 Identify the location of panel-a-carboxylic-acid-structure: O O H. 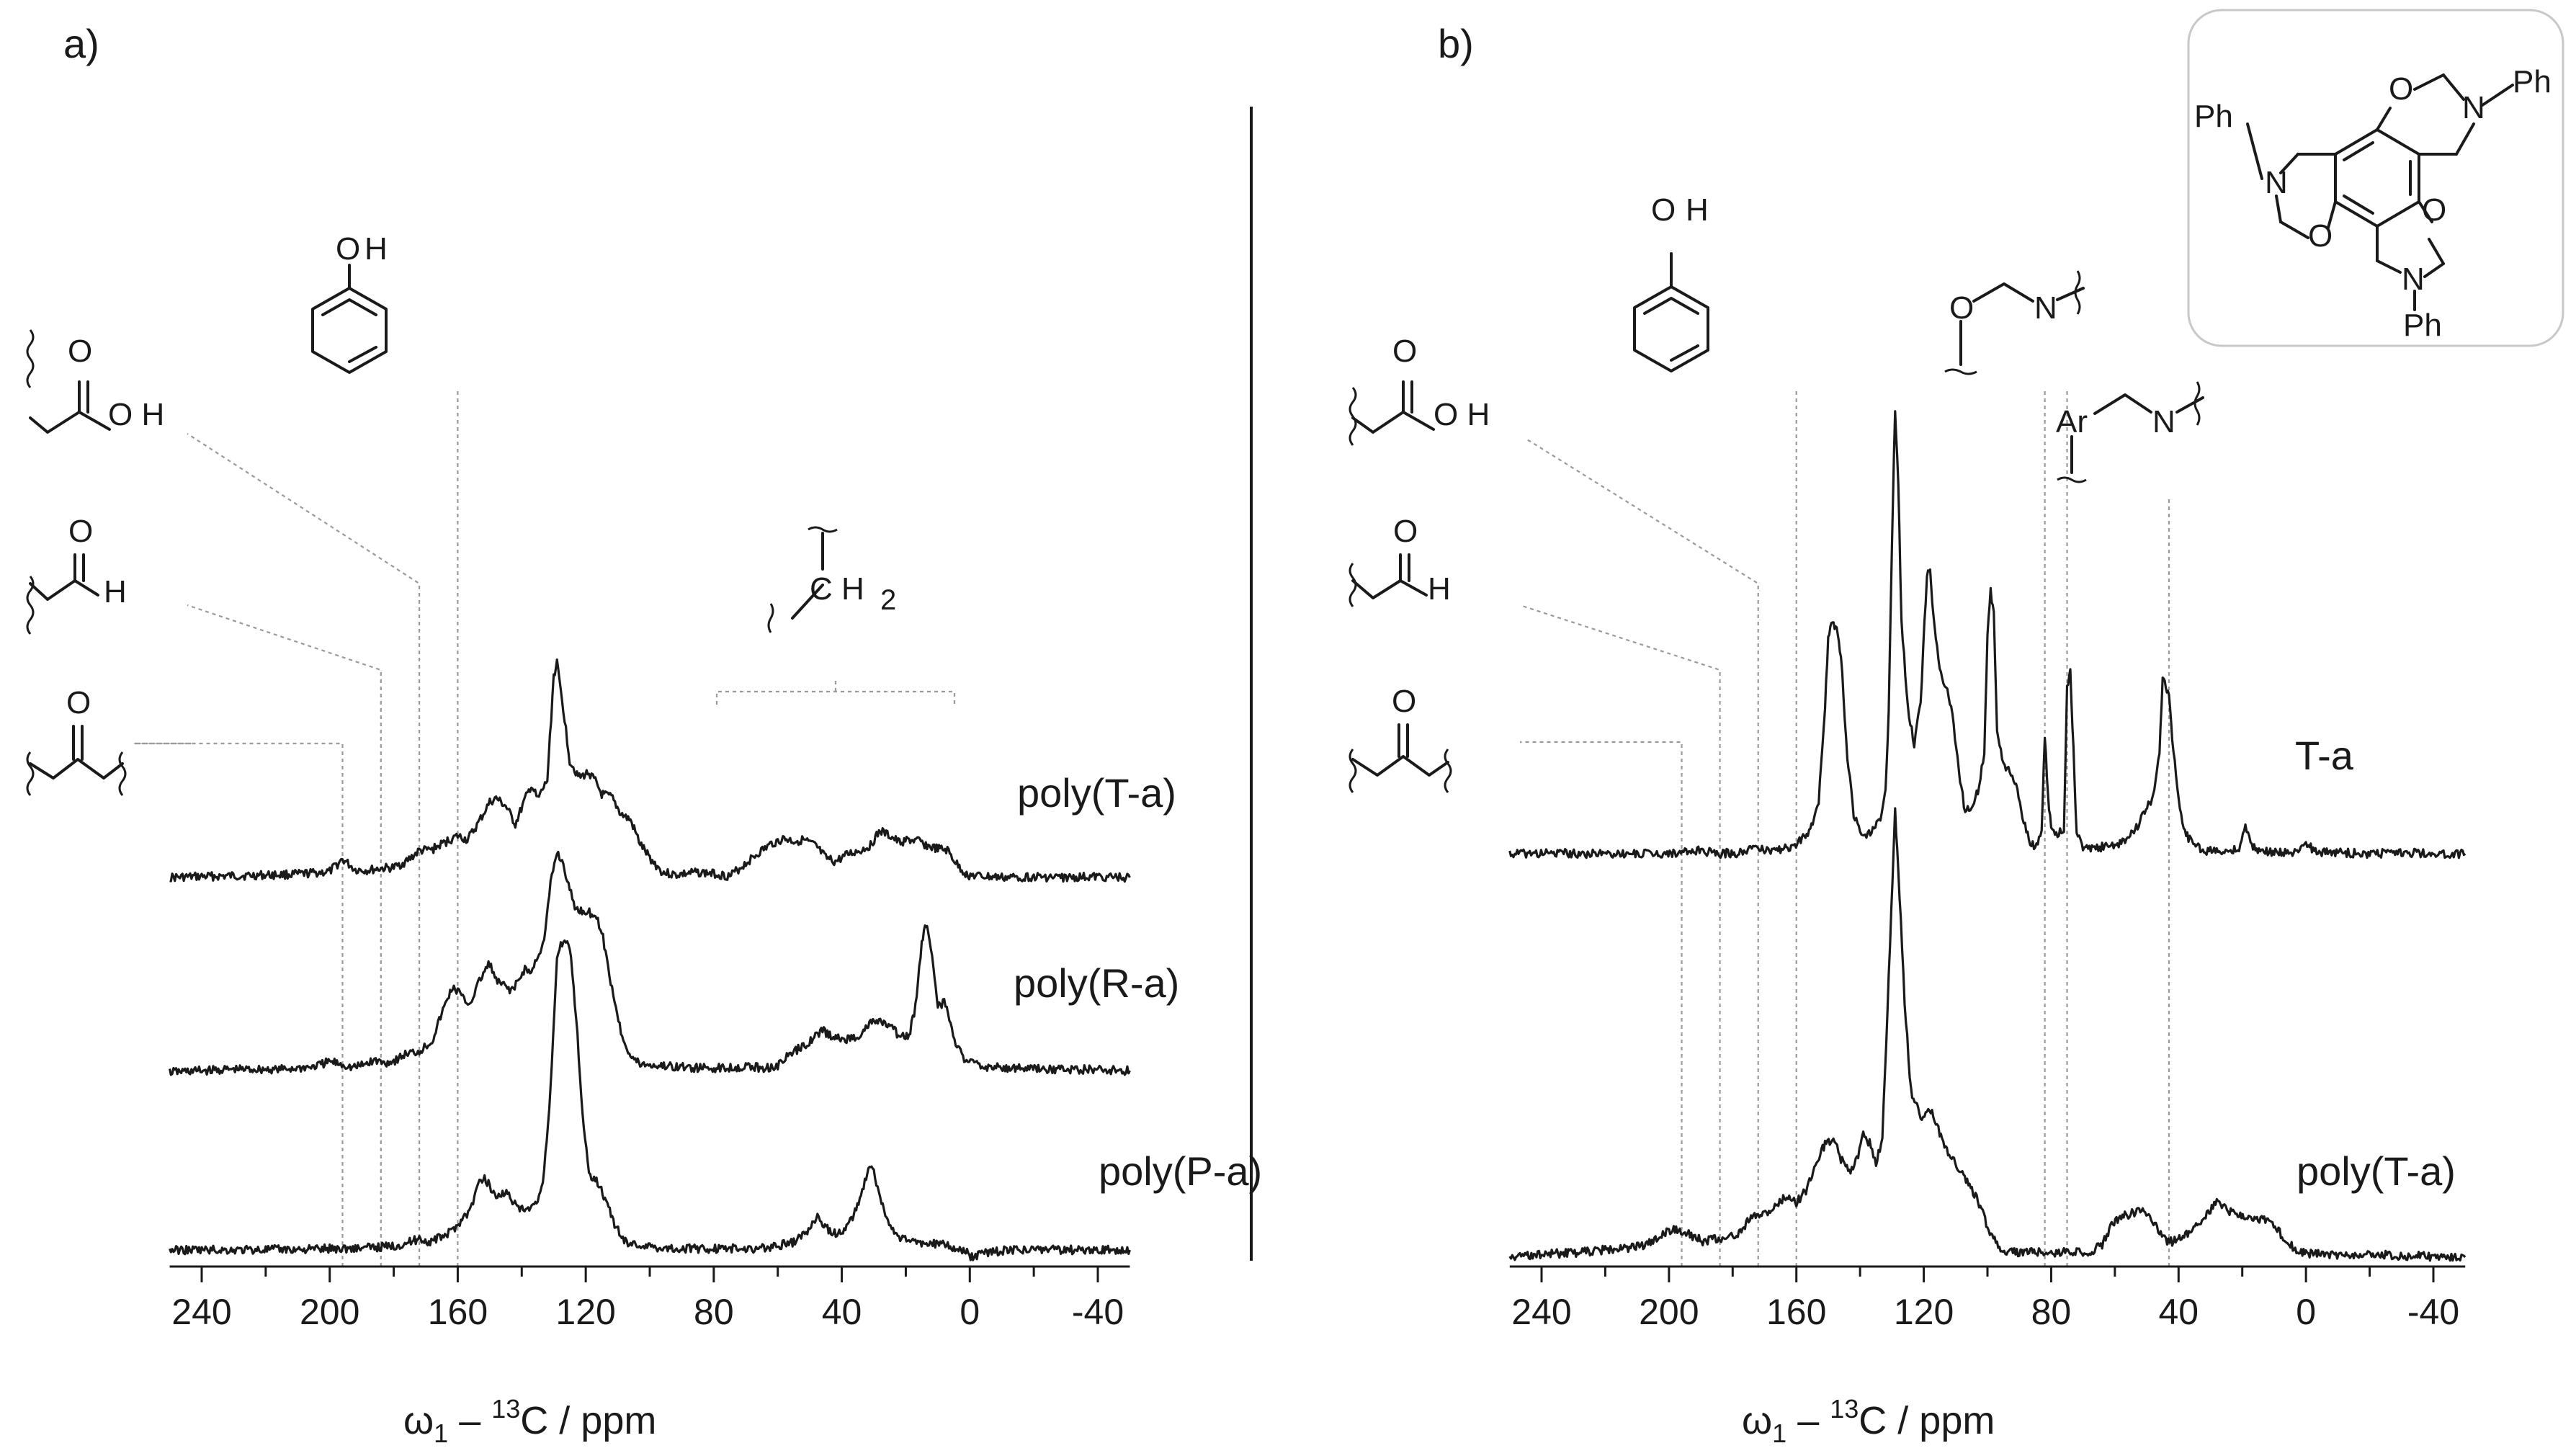
(95, 381).